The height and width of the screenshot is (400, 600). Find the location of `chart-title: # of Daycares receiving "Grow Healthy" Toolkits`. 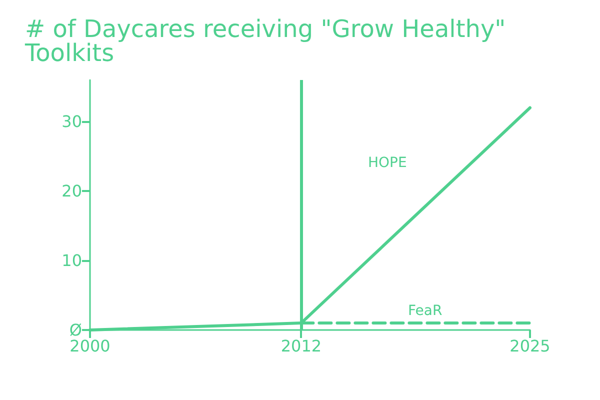

chart-title: # of Daycares receiving "Grow Healthy" Toolkits is located at coordinates (269, 41).